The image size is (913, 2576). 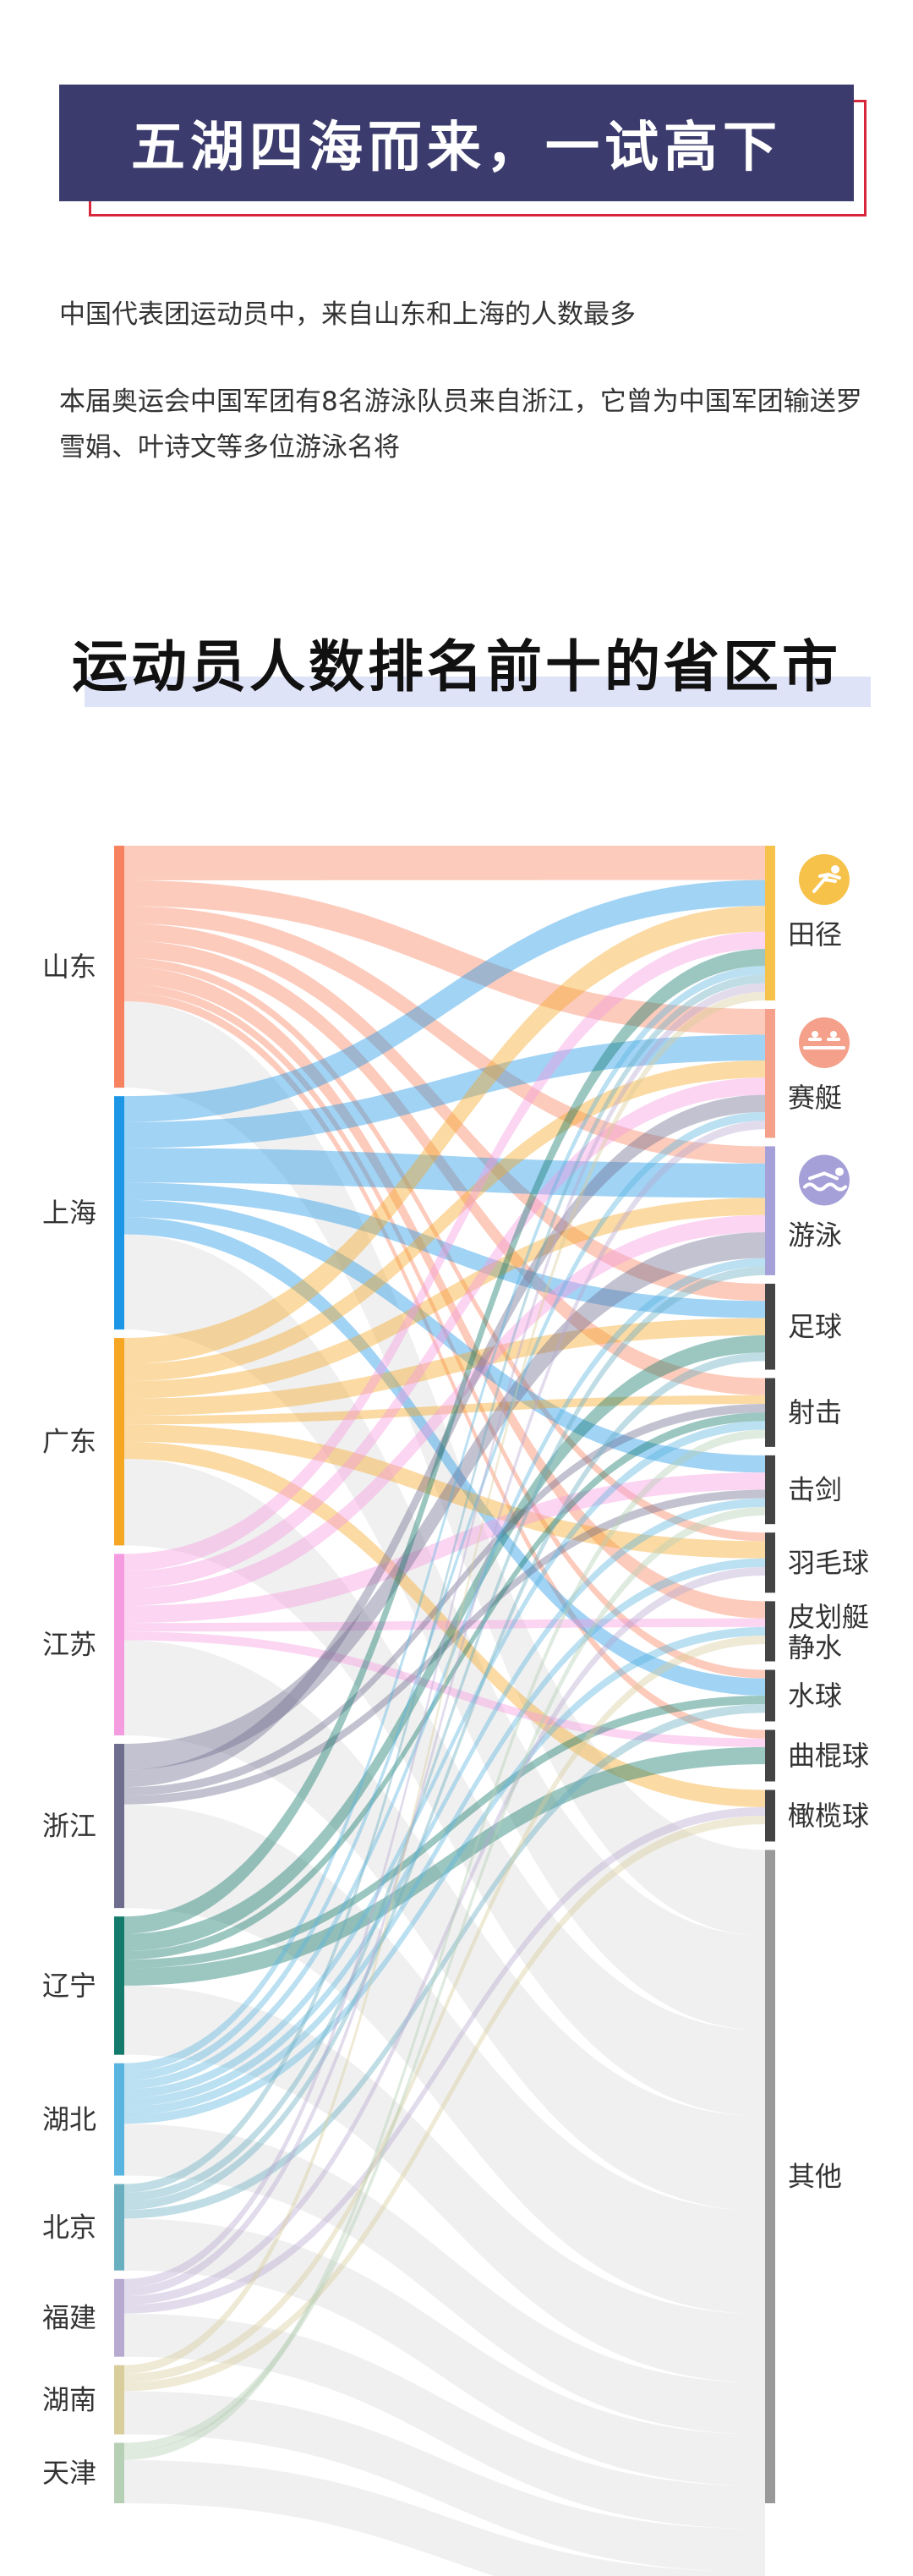 What do you see at coordinates (815, 1235) in the screenshot?
I see `target-node-label: 游泳` at bounding box center [815, 1235].